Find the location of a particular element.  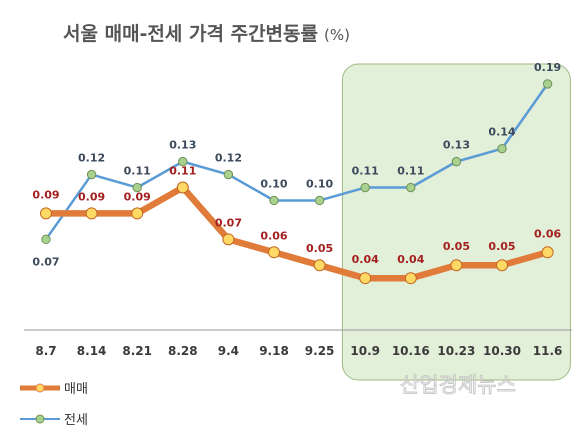

x-tick-label: 8.28 is located at coordinates (183, 351).